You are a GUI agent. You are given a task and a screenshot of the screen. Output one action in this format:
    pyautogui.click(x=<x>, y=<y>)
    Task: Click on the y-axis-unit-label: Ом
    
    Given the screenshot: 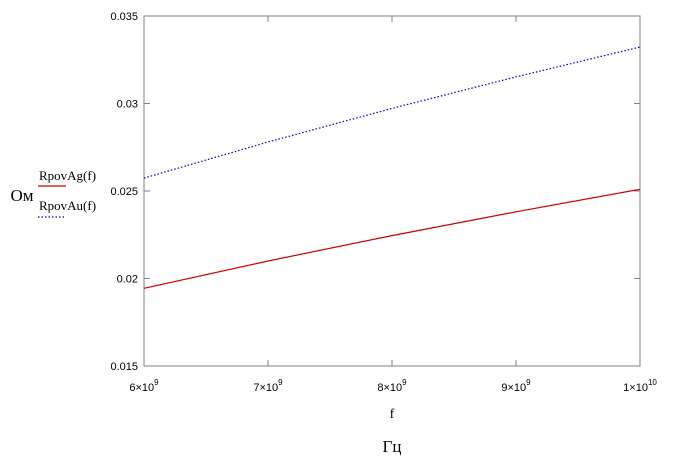 What is the action you would take?
    pyautogui.click(x=21, y=195)
    